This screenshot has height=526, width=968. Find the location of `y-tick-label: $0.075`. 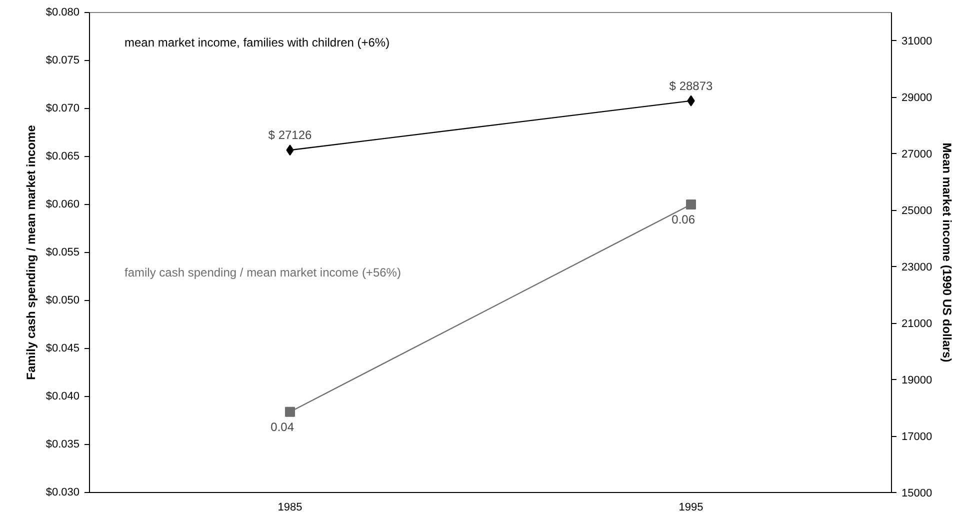

y-tick-label: $0.075 is located at coordinates (63, 60).